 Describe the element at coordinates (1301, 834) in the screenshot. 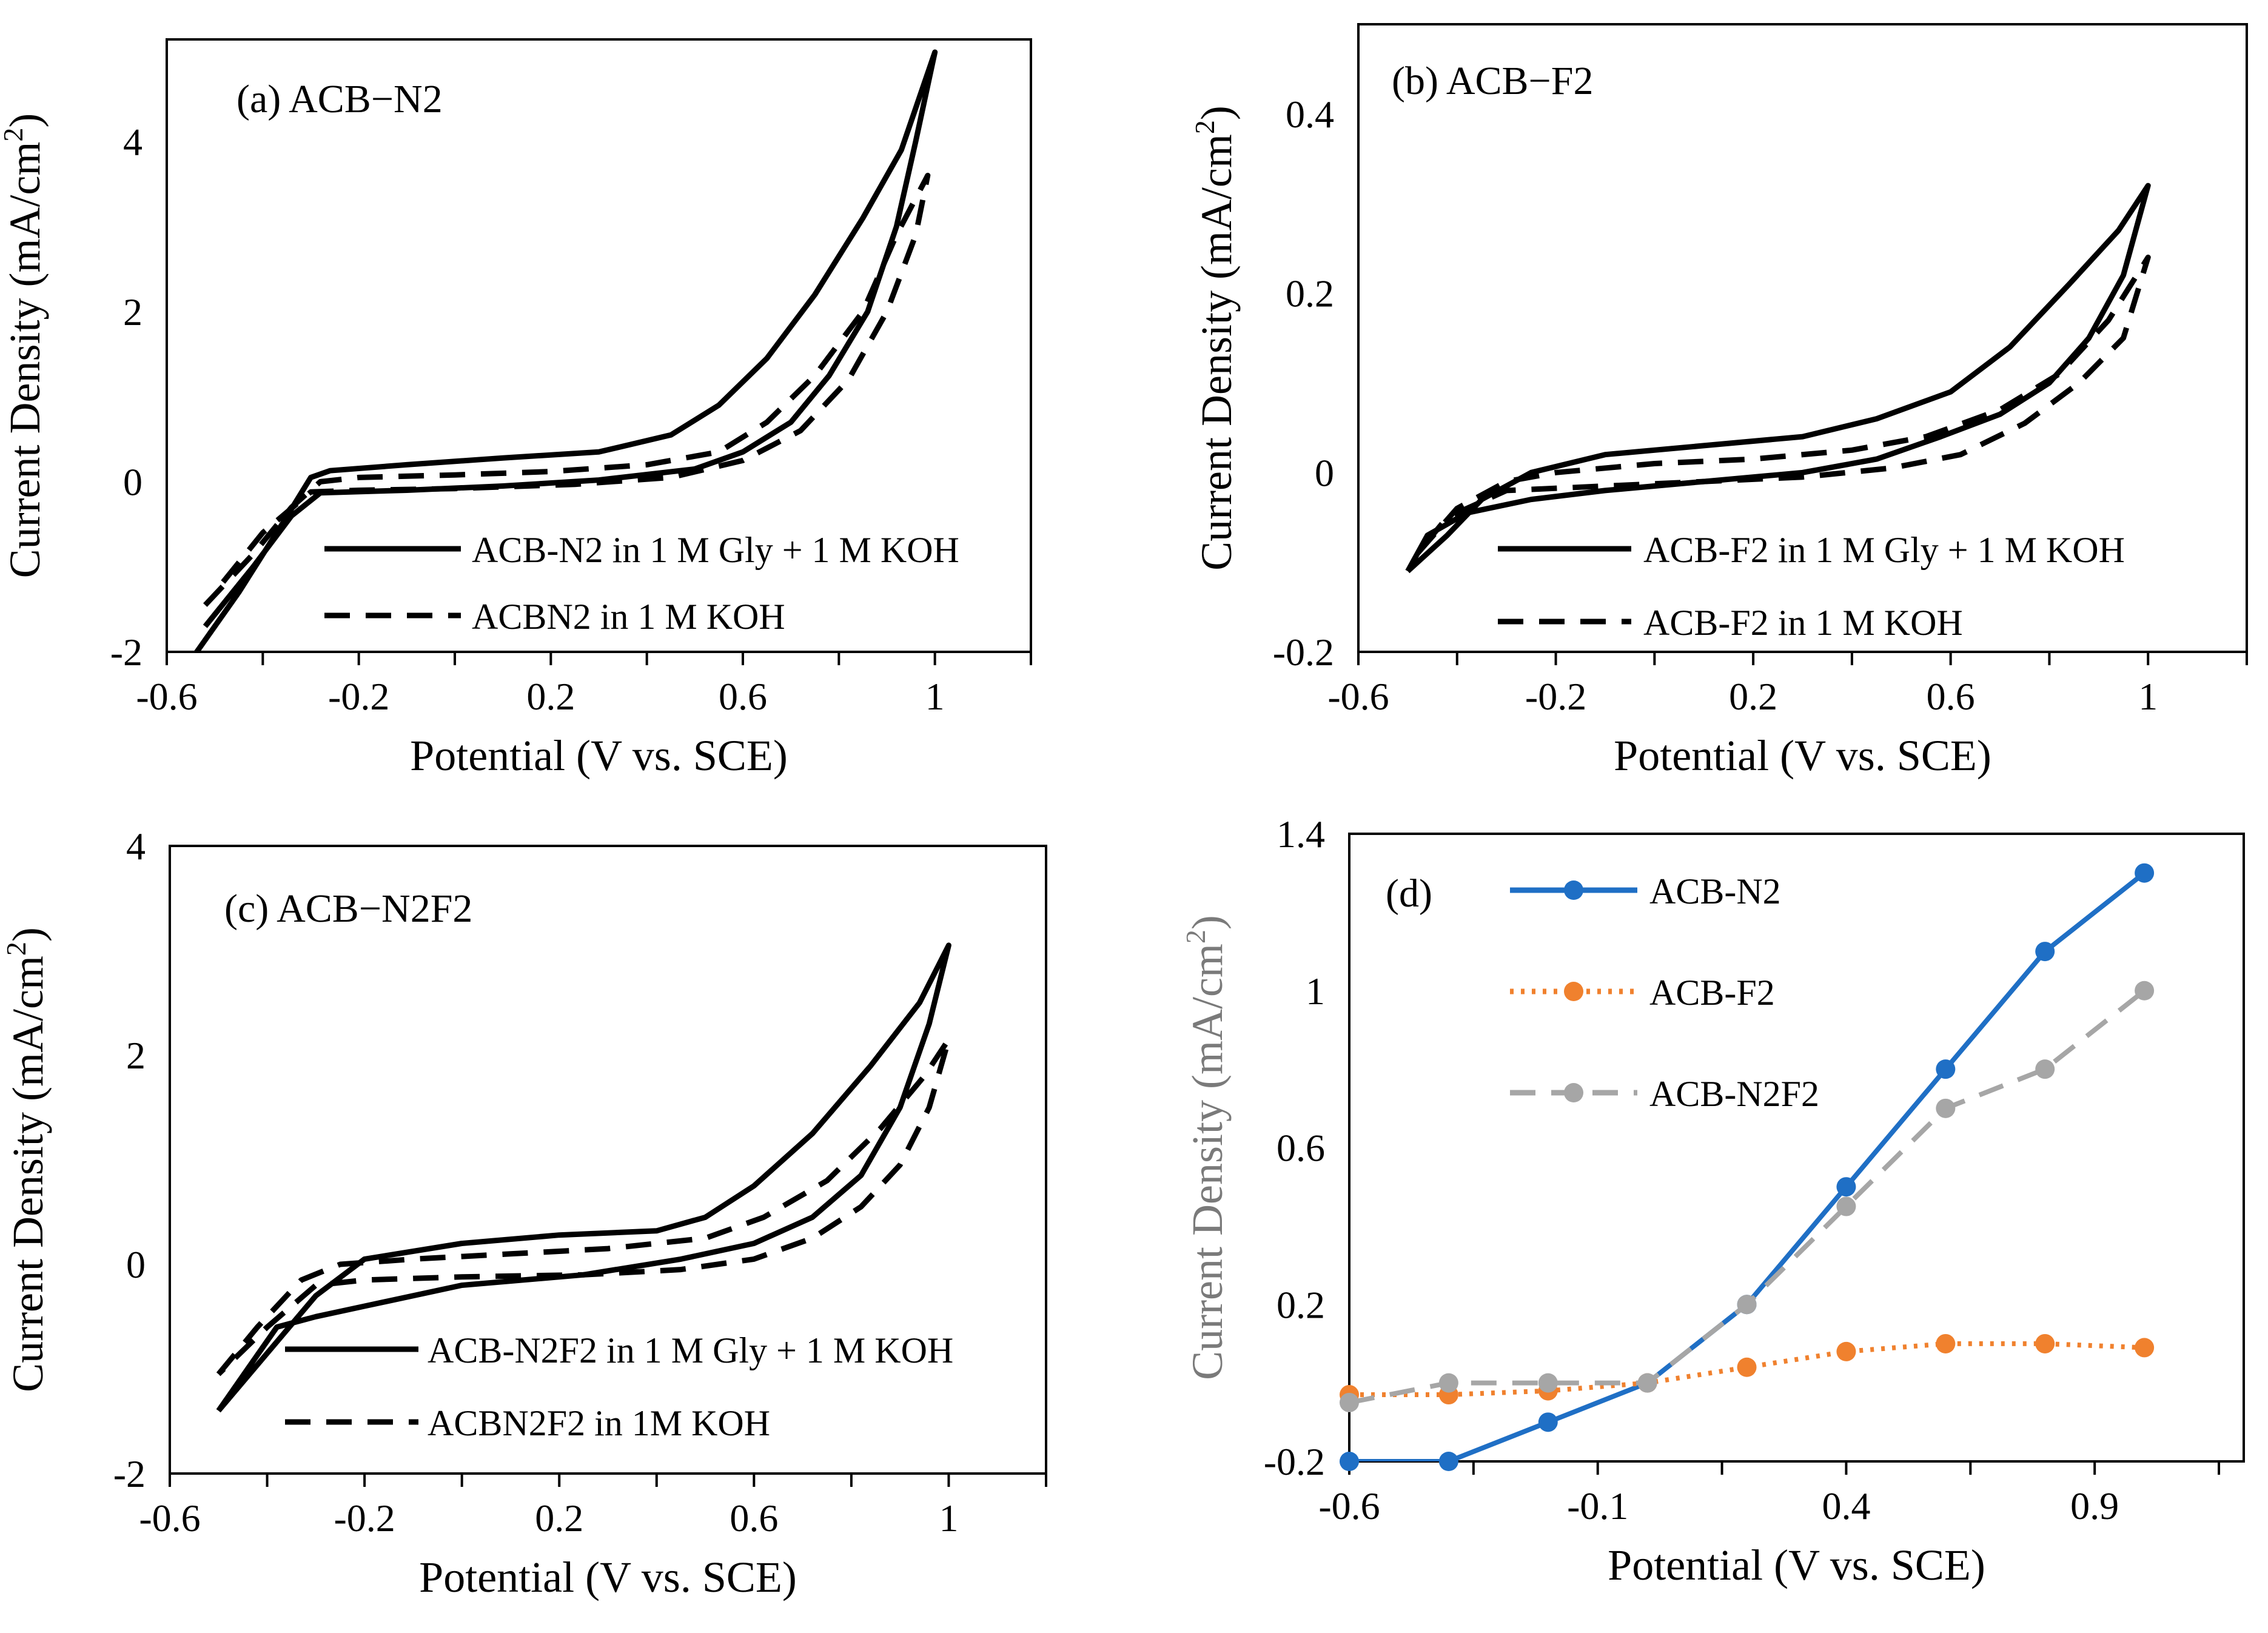

I see `y-tick-label: 1.4` at that location.